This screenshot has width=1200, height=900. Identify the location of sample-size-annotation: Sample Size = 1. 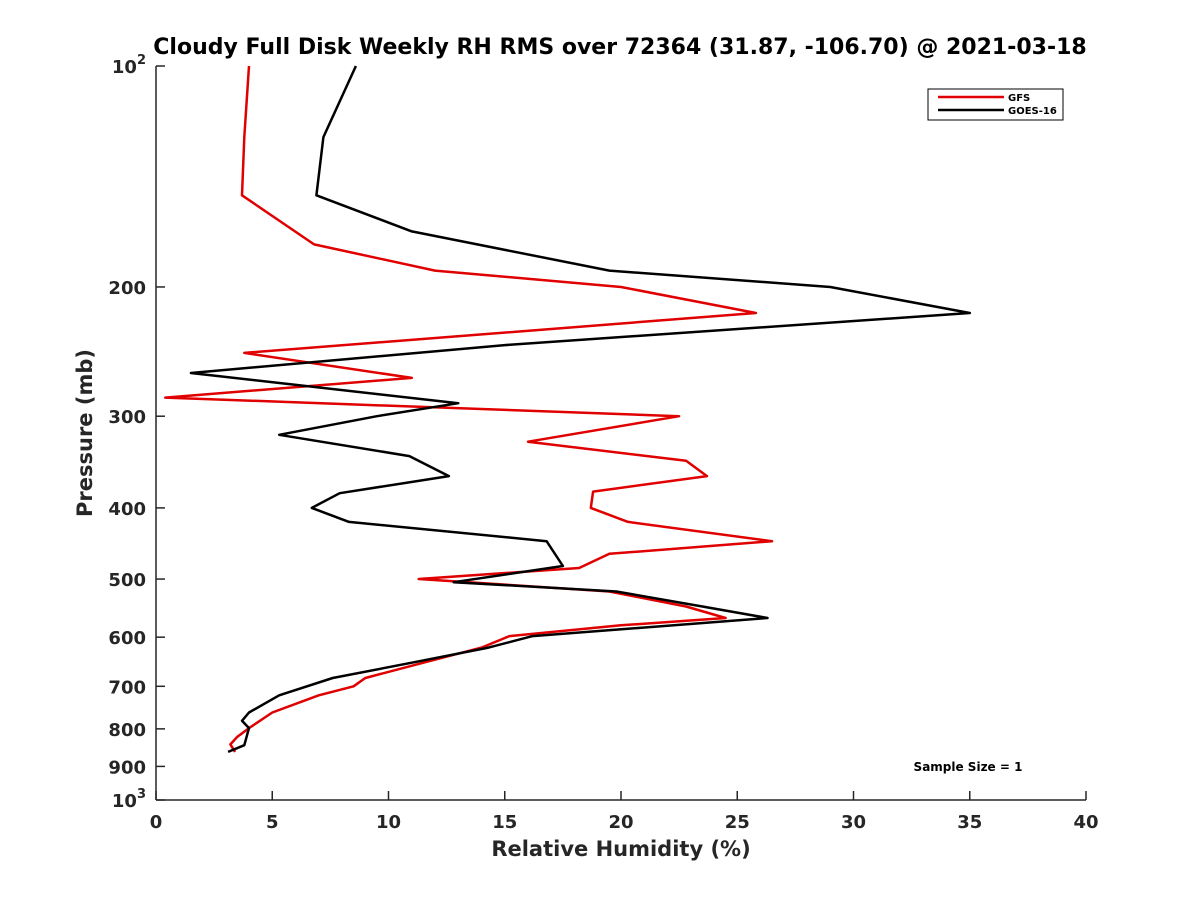
(968, 767).